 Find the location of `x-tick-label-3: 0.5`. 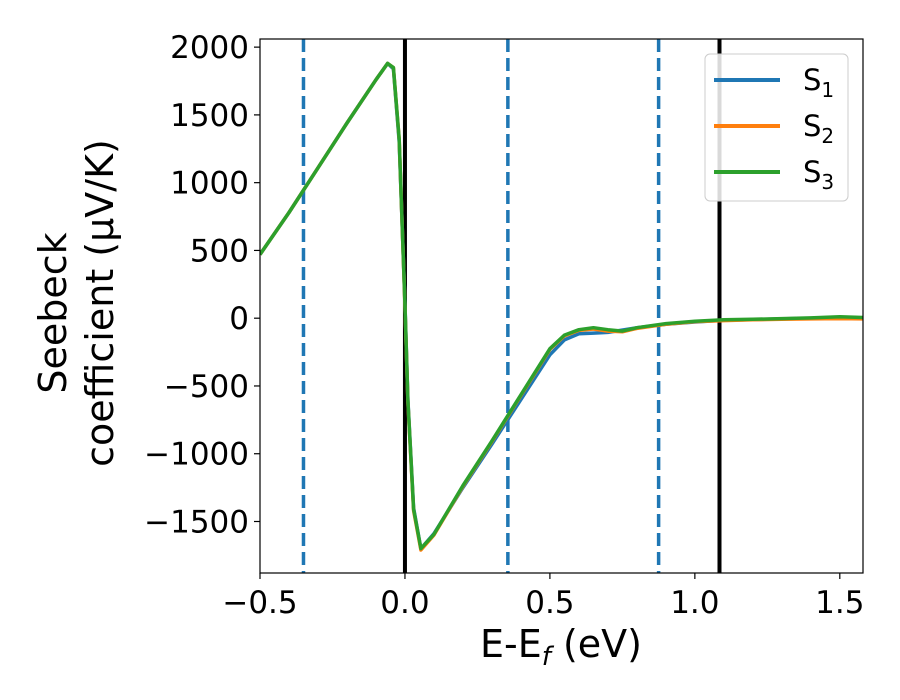

x-tick-label-3: 0.5 is located at coordinates (549, 603).